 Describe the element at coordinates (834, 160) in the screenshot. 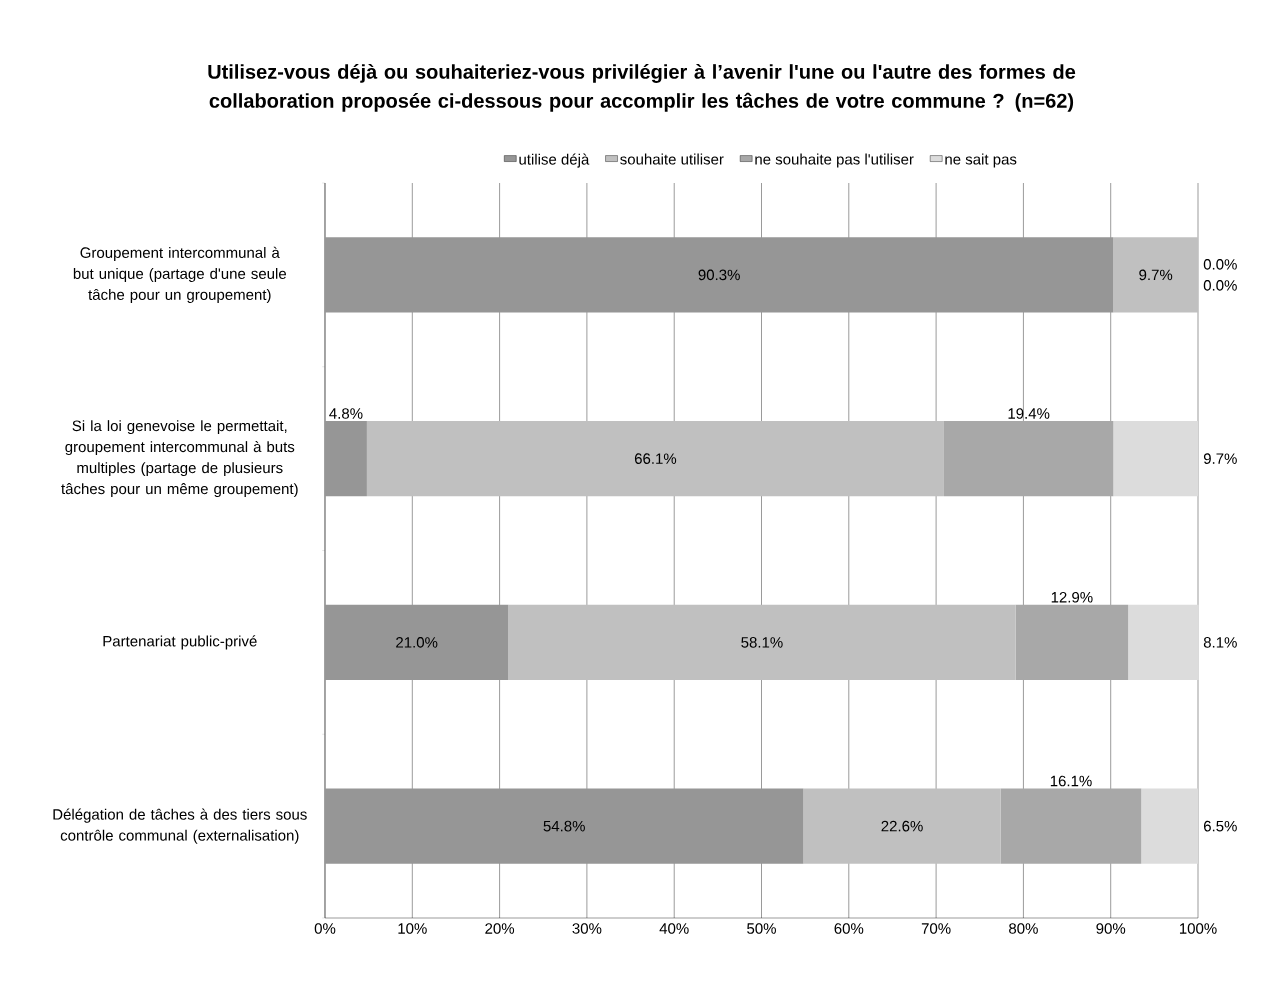

I see `legend-label: ne souhaite pas l'utiliser` at that location.